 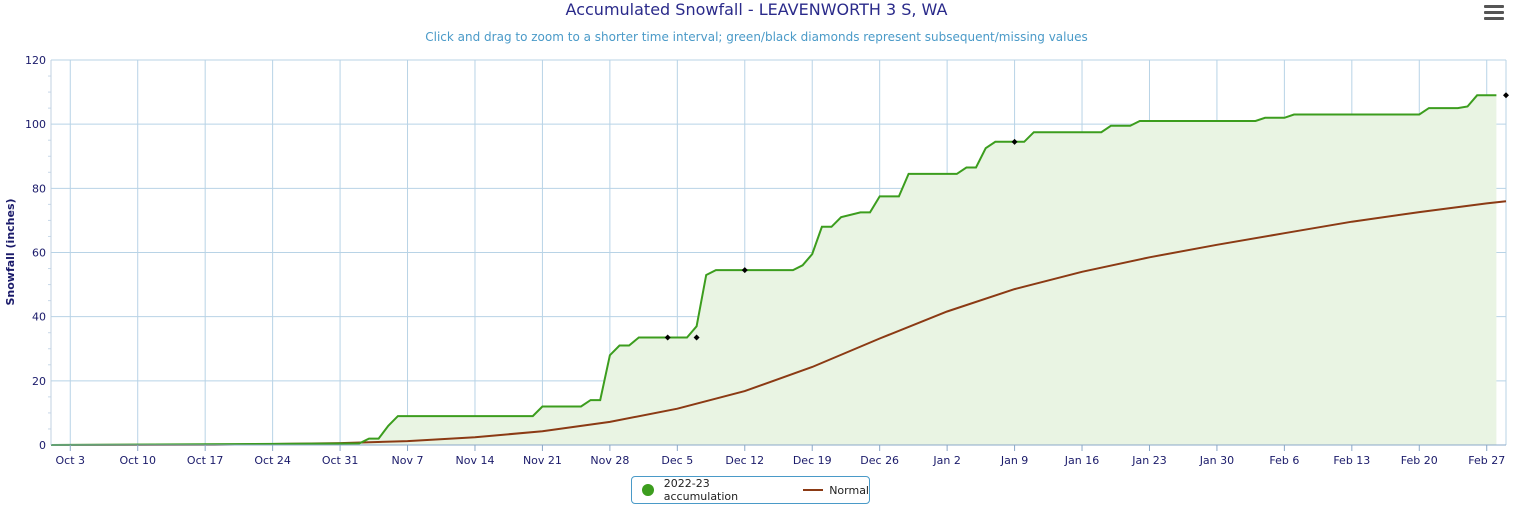 What do you see at coordinates (272, 460) in the screenshot?
I see `x-tick-label: Oct 24` at bounding box center [272, 460].